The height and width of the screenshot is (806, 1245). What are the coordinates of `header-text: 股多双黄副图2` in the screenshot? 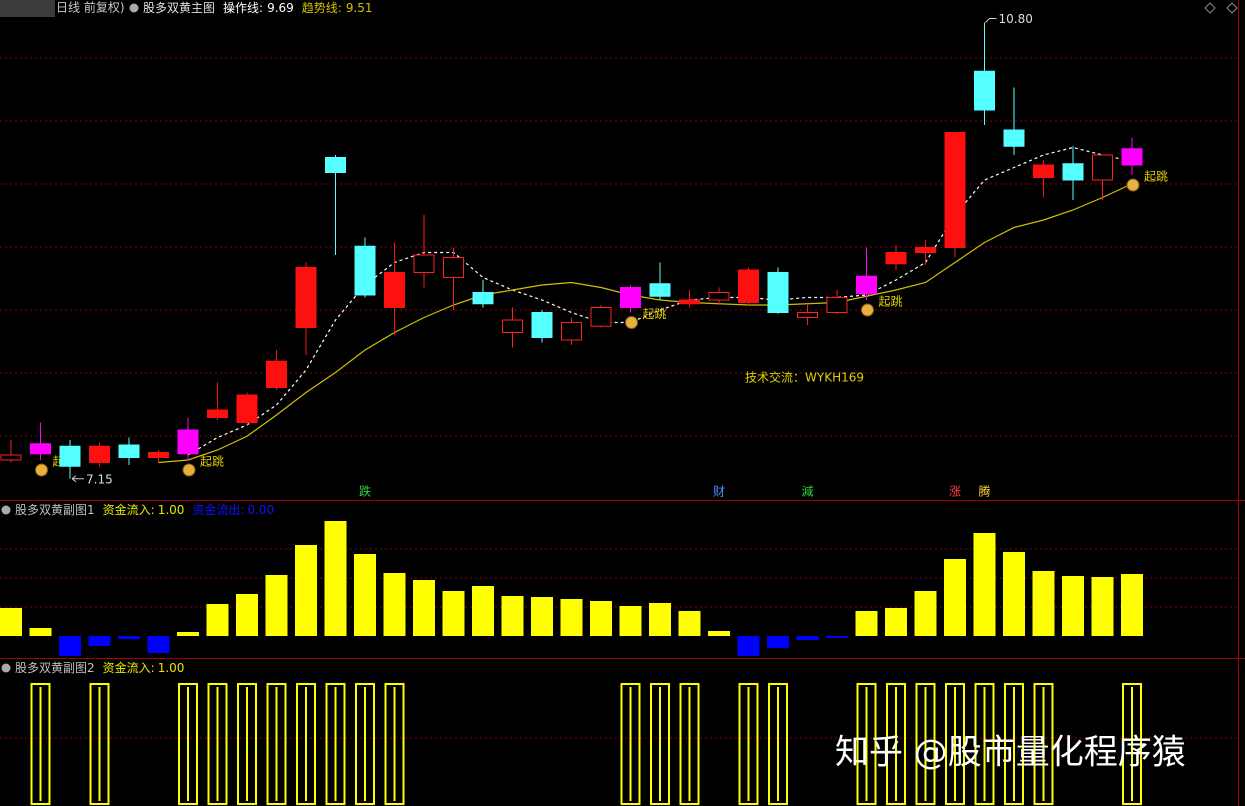 It's located at (55, 668).